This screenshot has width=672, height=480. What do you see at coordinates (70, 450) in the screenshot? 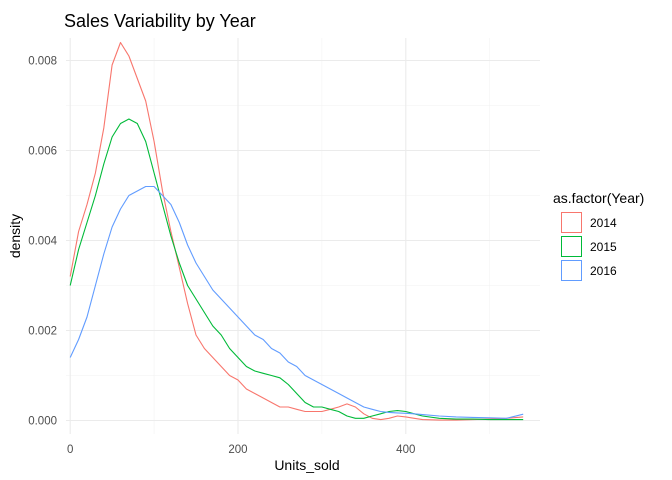
I see `x-tick-label: 0` at bounding box center [70, 450].